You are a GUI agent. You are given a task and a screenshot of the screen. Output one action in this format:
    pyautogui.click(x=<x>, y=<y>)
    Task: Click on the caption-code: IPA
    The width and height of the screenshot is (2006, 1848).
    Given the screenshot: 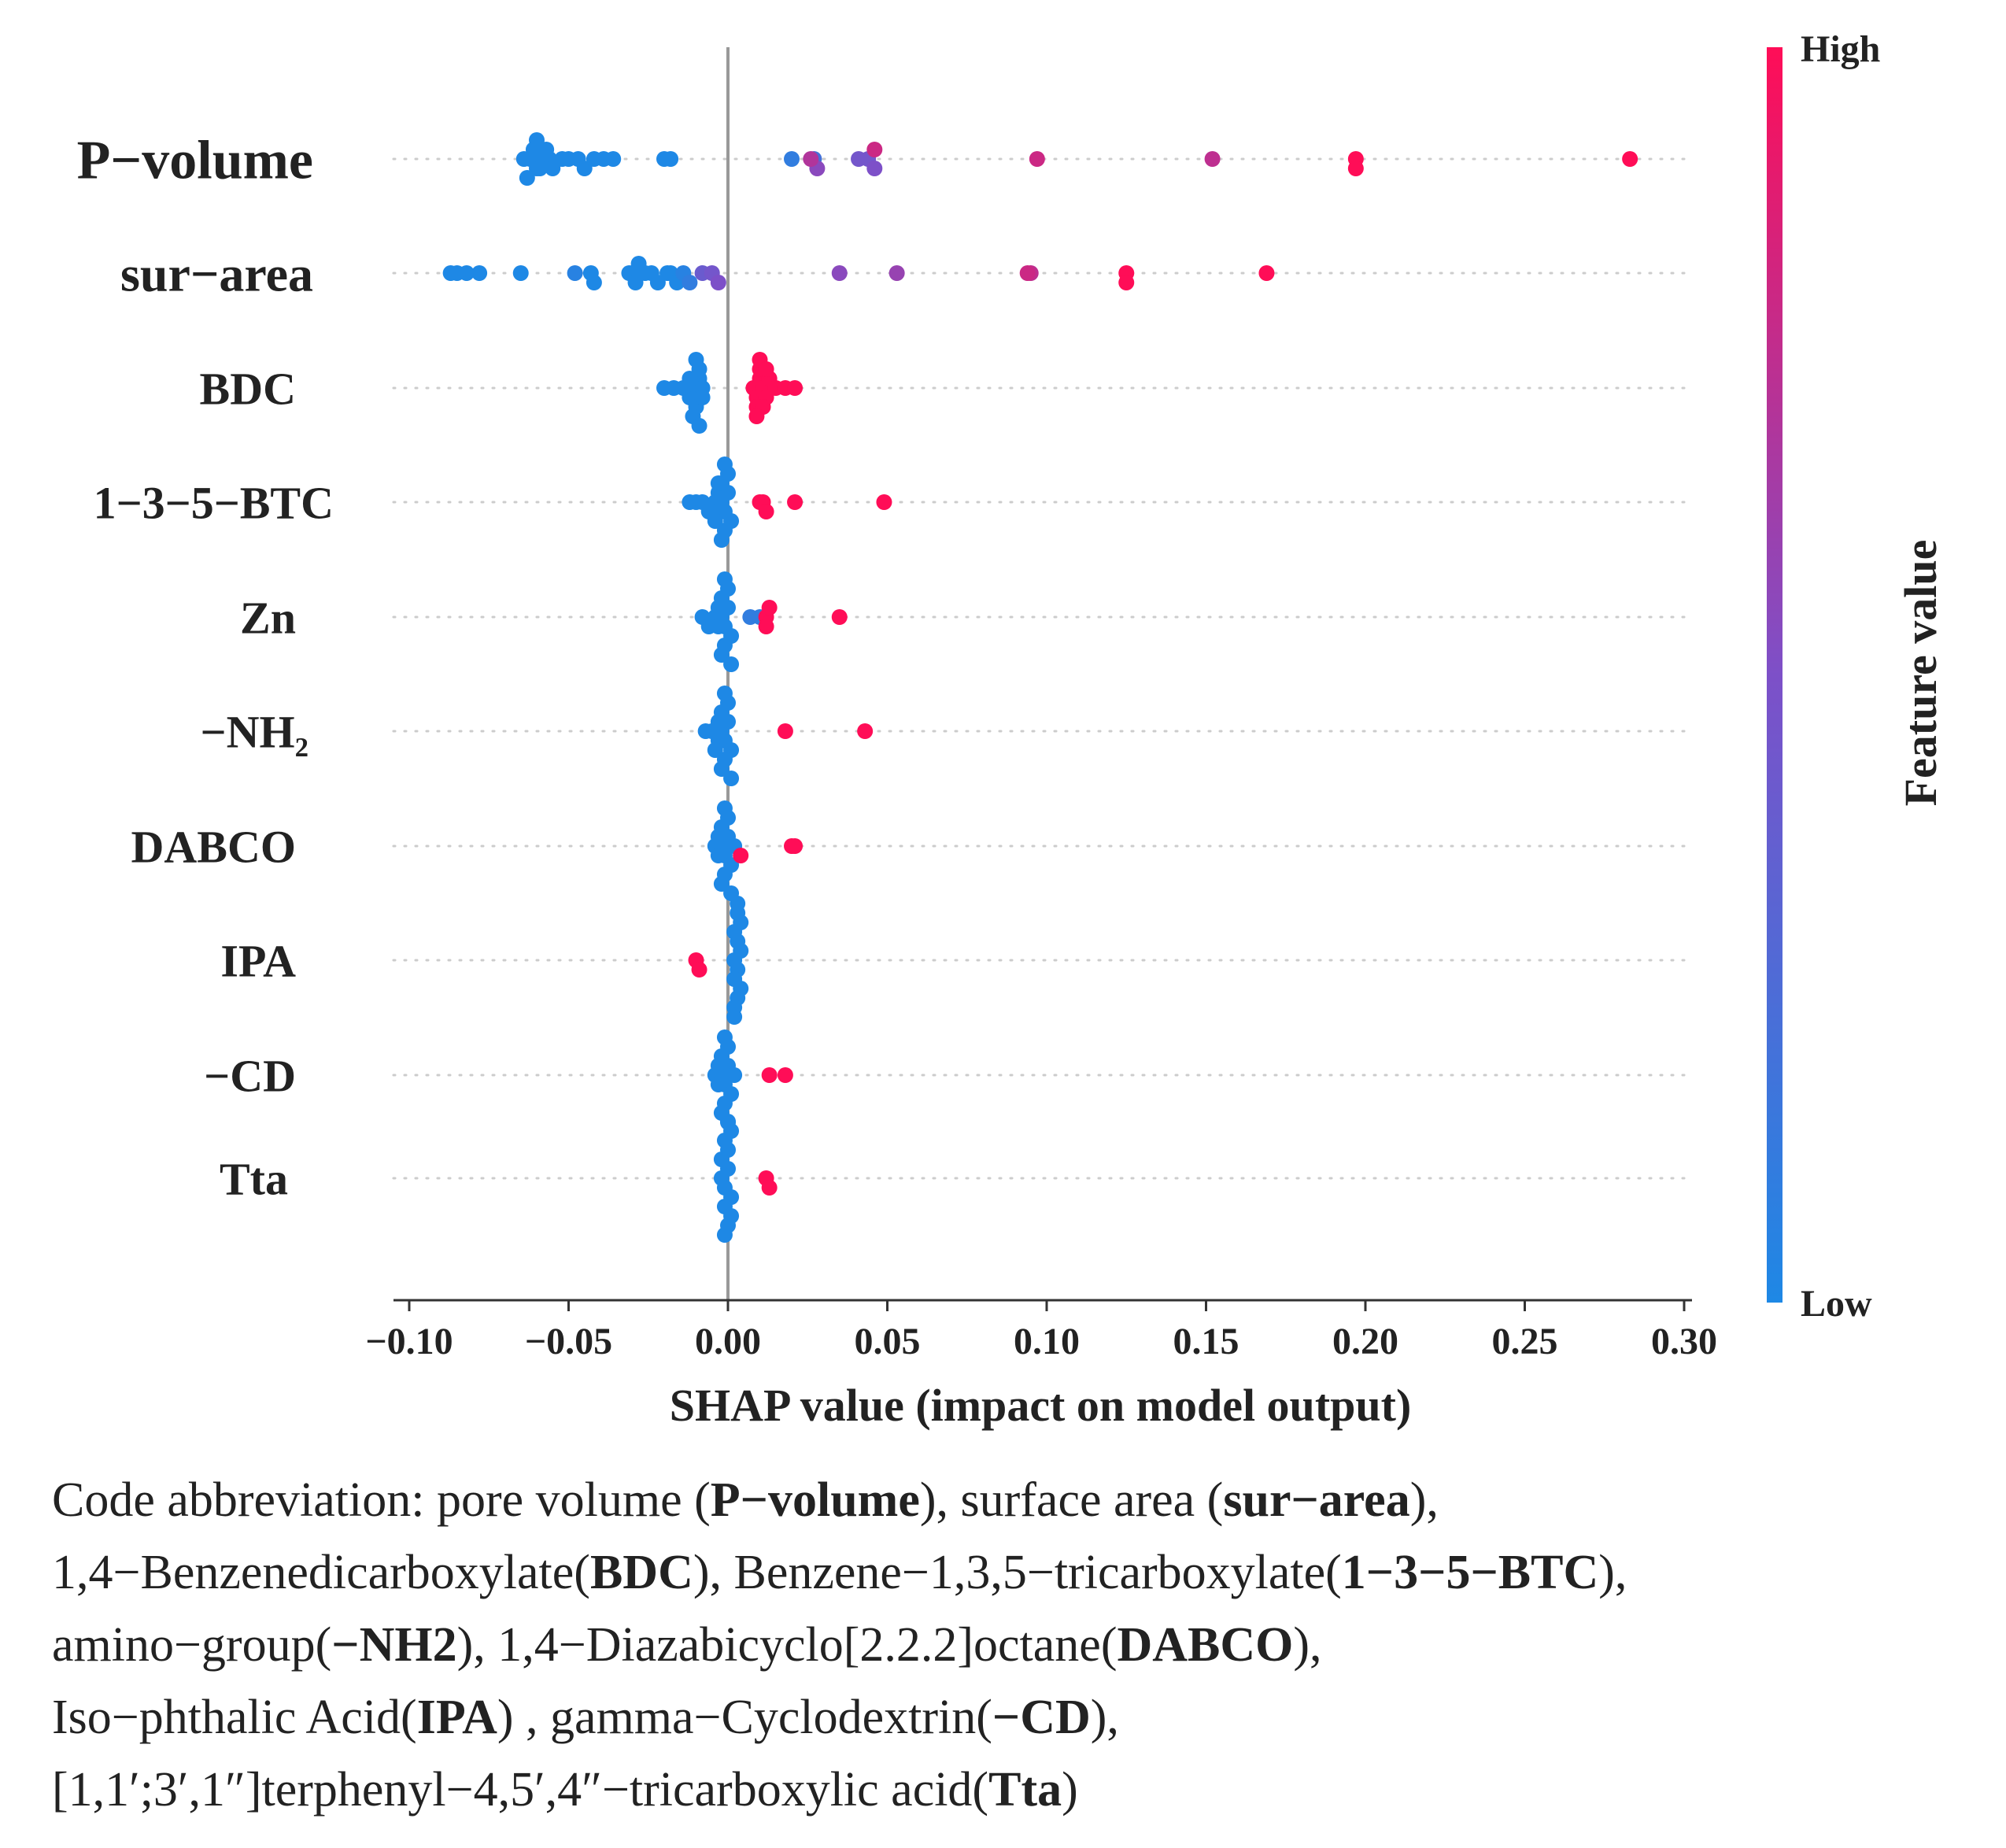 What is the action you would take?
    pyautogui.click(x=456, y=1718)
    